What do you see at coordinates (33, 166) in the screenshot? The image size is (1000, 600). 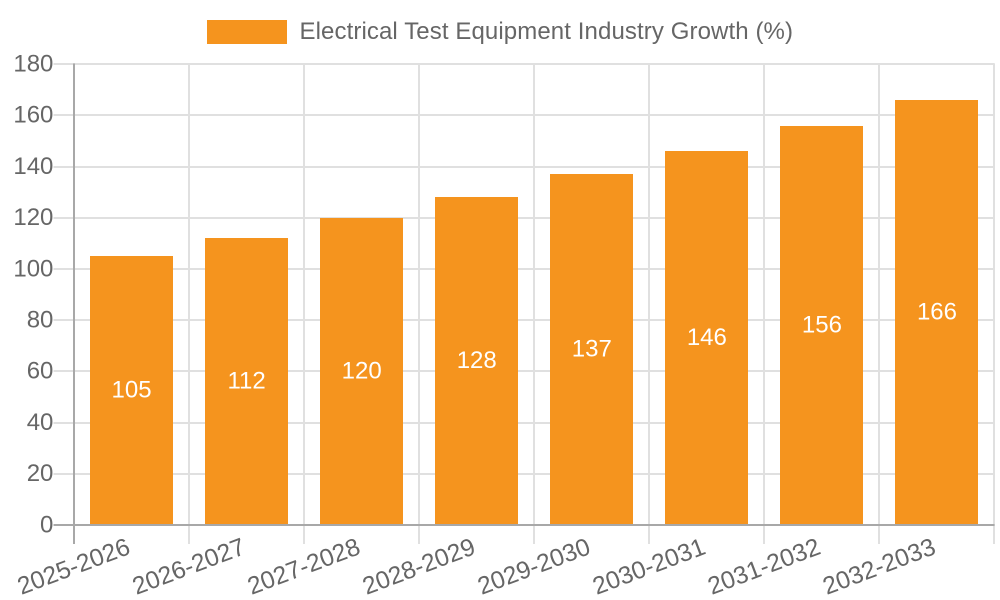 I see `svg-text: 140` at bounding box center [33, 166].